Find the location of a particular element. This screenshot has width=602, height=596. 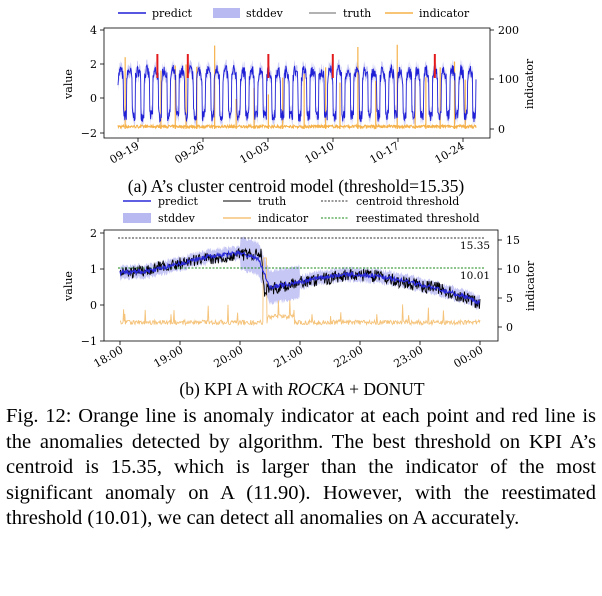

plot-b-xtick-2100: 21:00 is located at coordinates (289, 356).